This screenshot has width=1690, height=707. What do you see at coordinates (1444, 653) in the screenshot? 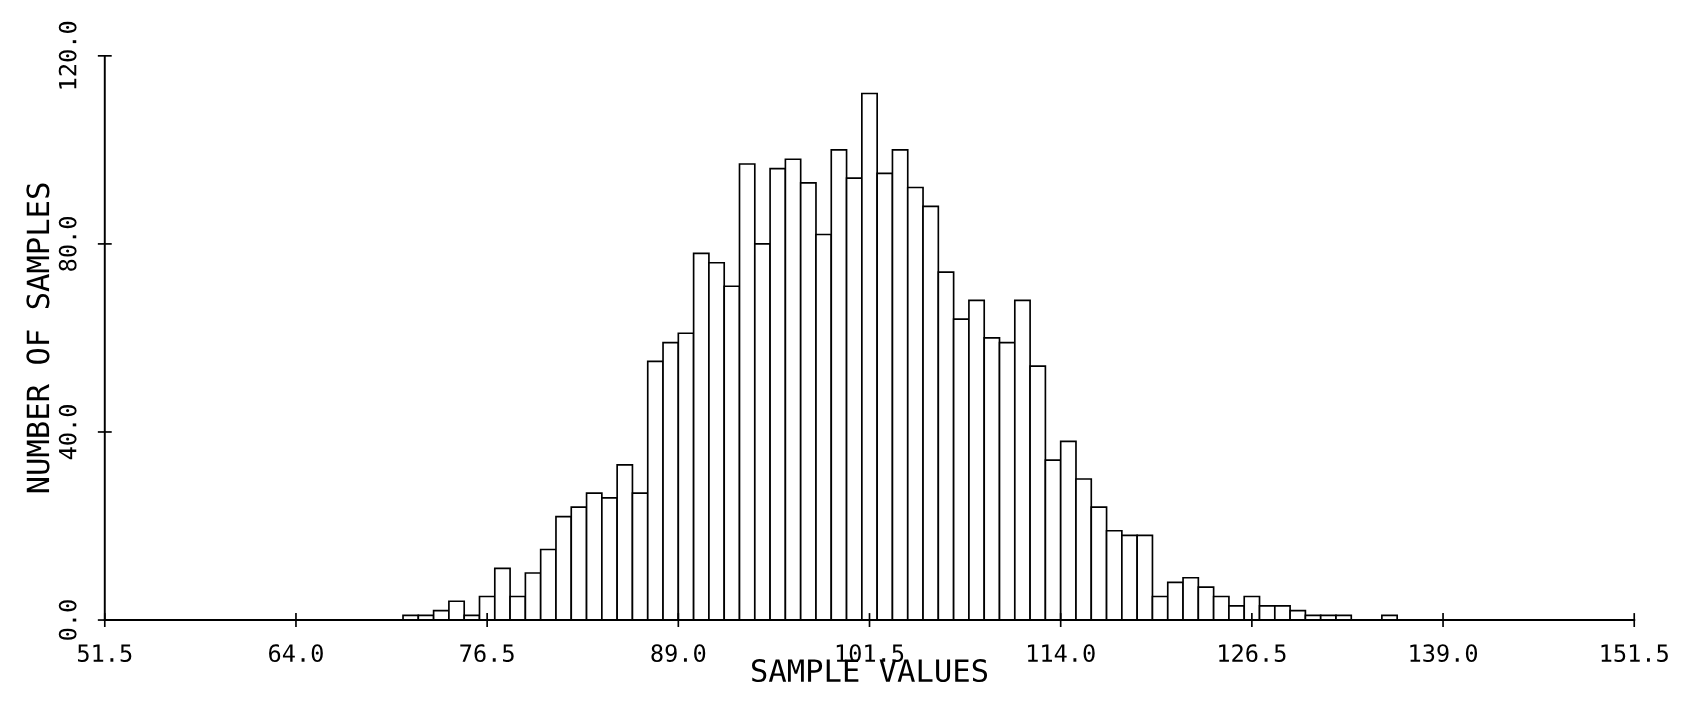
I see `x-tick-label: 139.0` at bounding box center [1444, 653].